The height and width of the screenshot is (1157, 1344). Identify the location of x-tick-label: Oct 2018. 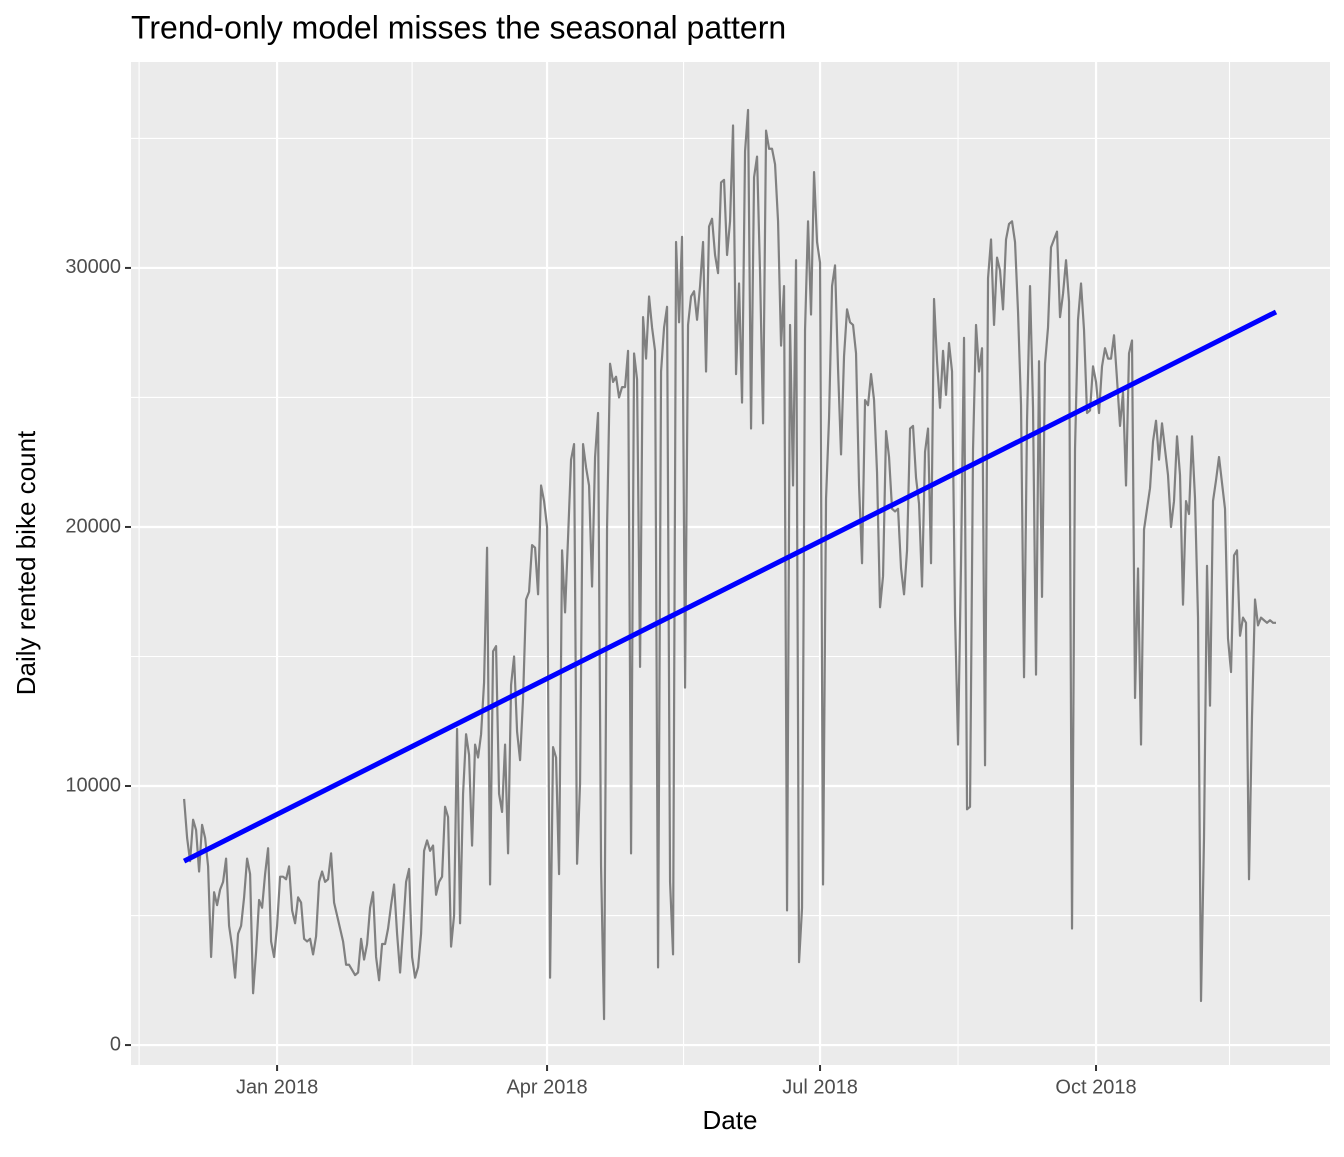
(1095, 1087).